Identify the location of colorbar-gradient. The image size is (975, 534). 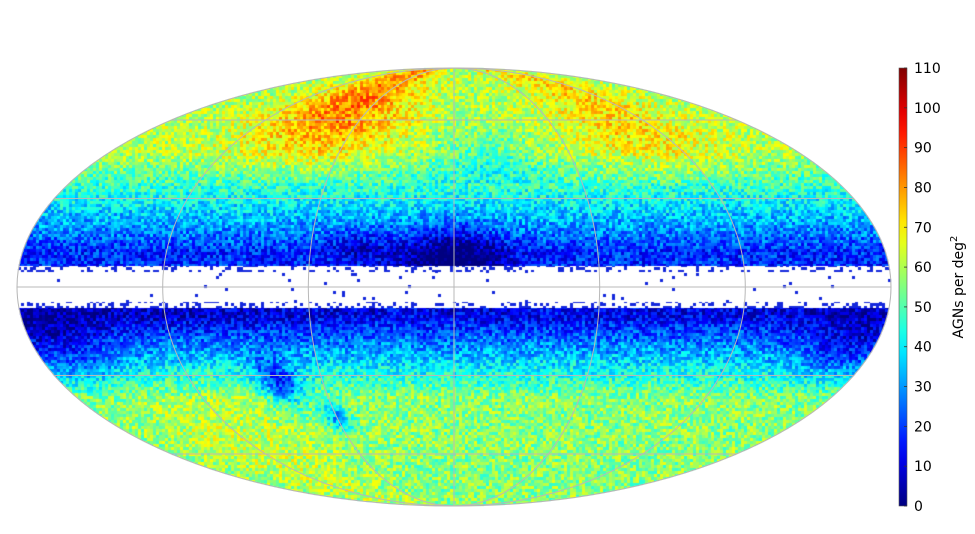
(903, 287).